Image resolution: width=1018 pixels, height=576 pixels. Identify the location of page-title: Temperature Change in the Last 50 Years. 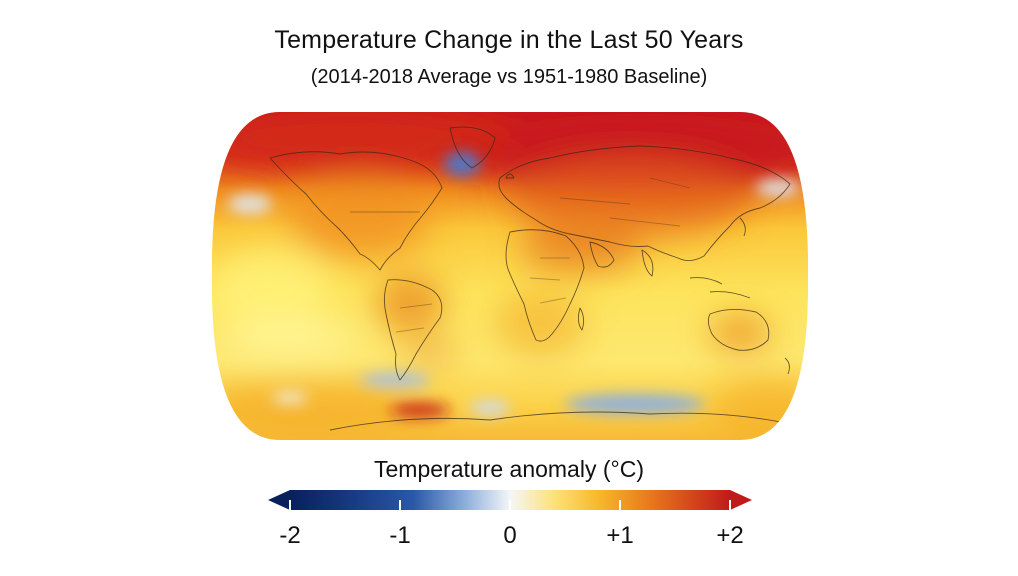
(509, 40).